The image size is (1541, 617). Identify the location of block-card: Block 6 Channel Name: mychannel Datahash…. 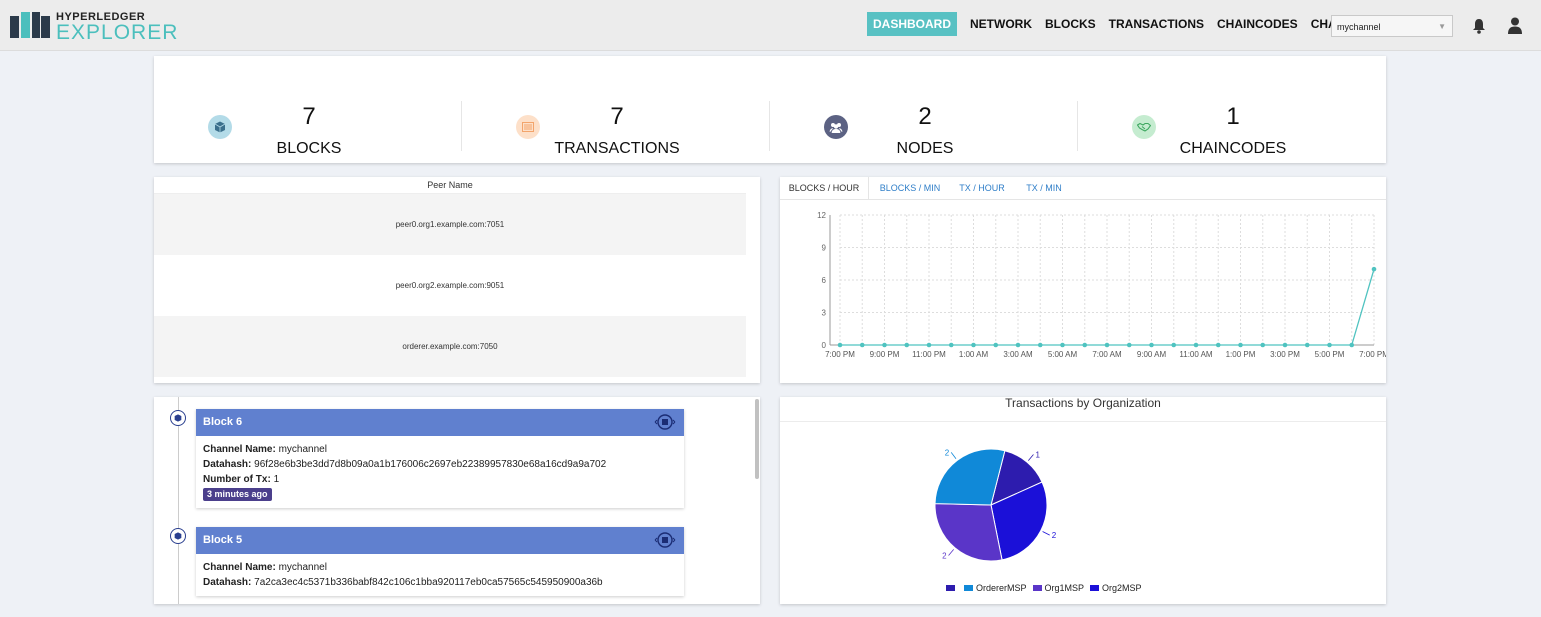
(440, 458).